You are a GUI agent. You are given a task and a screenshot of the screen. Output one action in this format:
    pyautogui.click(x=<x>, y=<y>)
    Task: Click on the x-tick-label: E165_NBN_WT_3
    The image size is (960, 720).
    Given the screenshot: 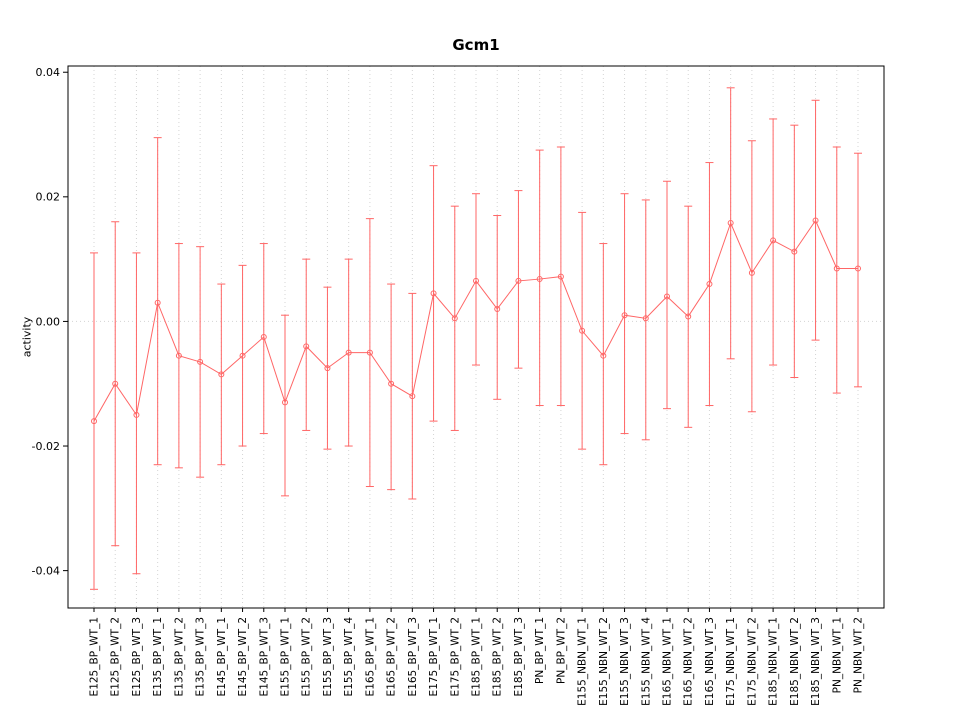 What is the action you would take?
    pyautogui.click(x=710, y=661)
    